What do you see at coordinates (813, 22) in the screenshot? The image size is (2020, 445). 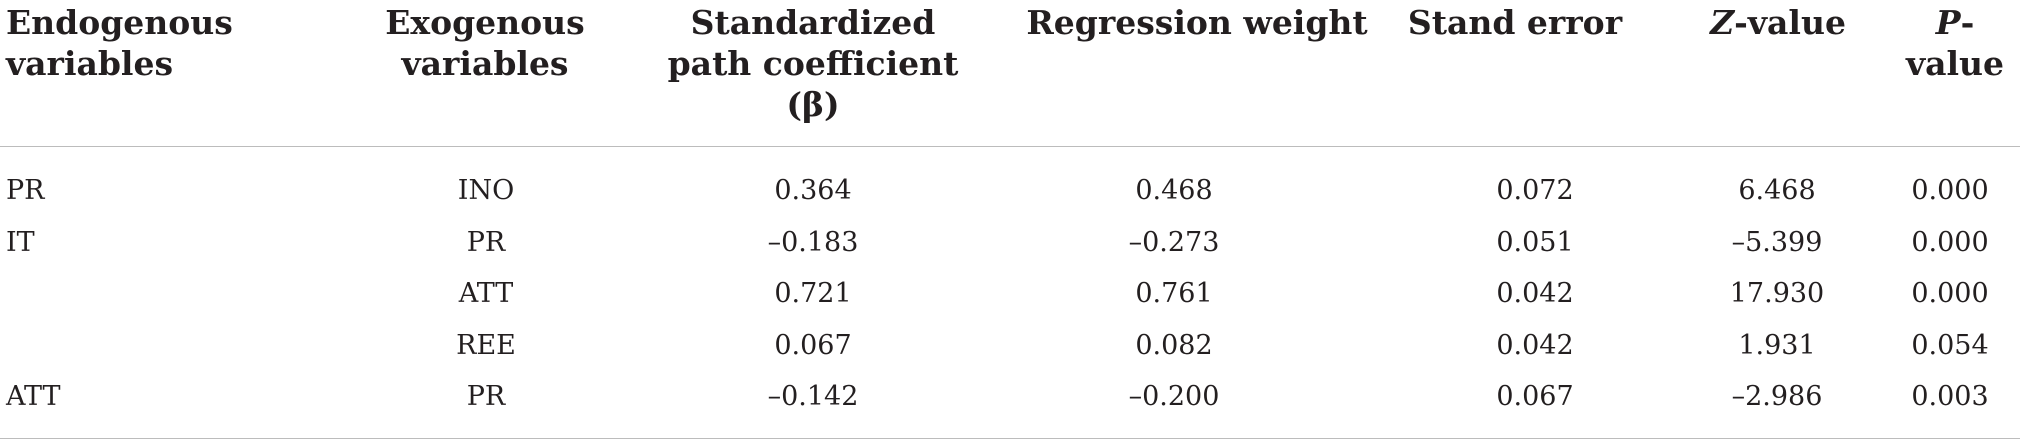 I see `header-beta-line-1: Standardized` at bounding box center [813, 22].